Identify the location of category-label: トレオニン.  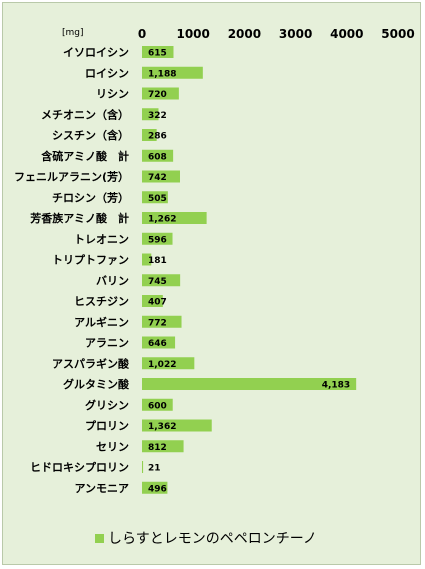
(101, 239).